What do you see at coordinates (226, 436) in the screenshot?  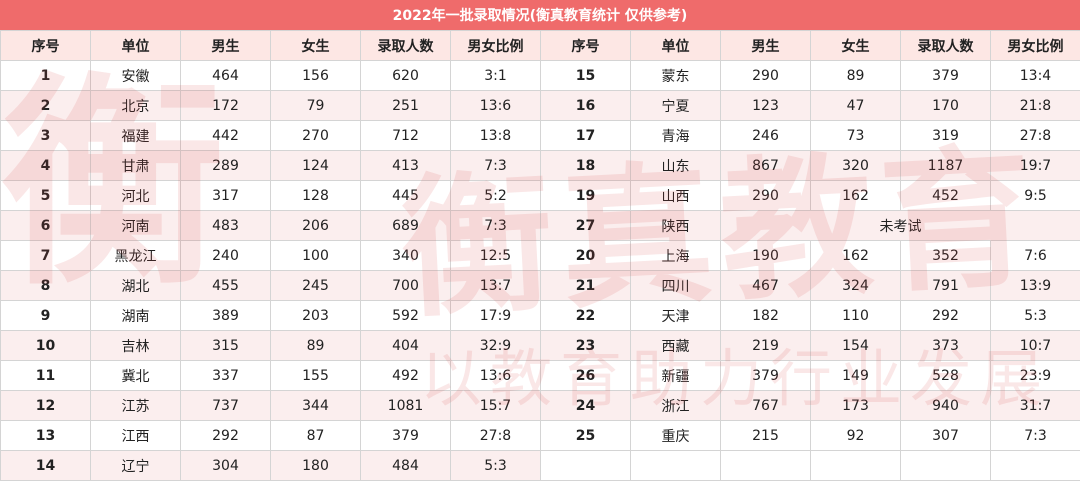 I see `cell-male: 292` at bounding box center [226, 436].